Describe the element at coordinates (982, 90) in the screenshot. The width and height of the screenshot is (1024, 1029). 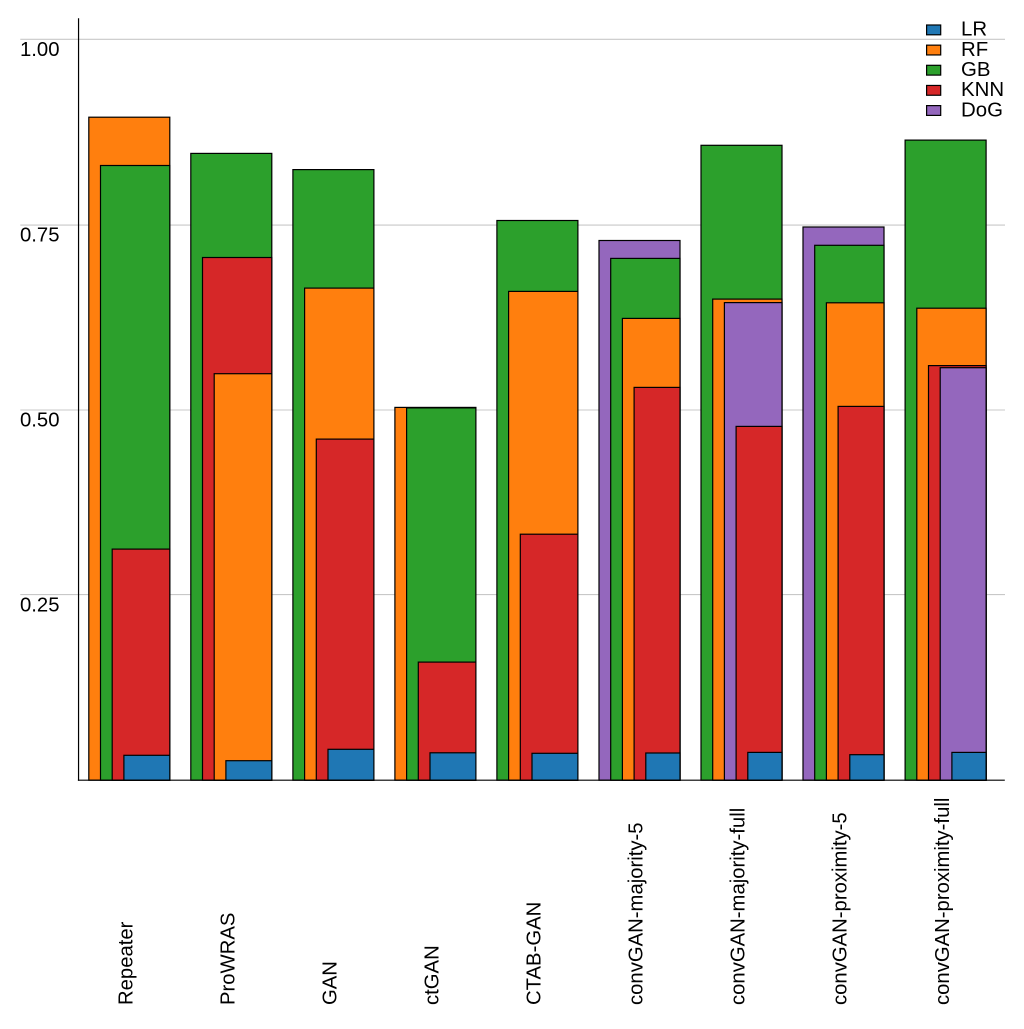
I see `svg-text: KNN` at that location.